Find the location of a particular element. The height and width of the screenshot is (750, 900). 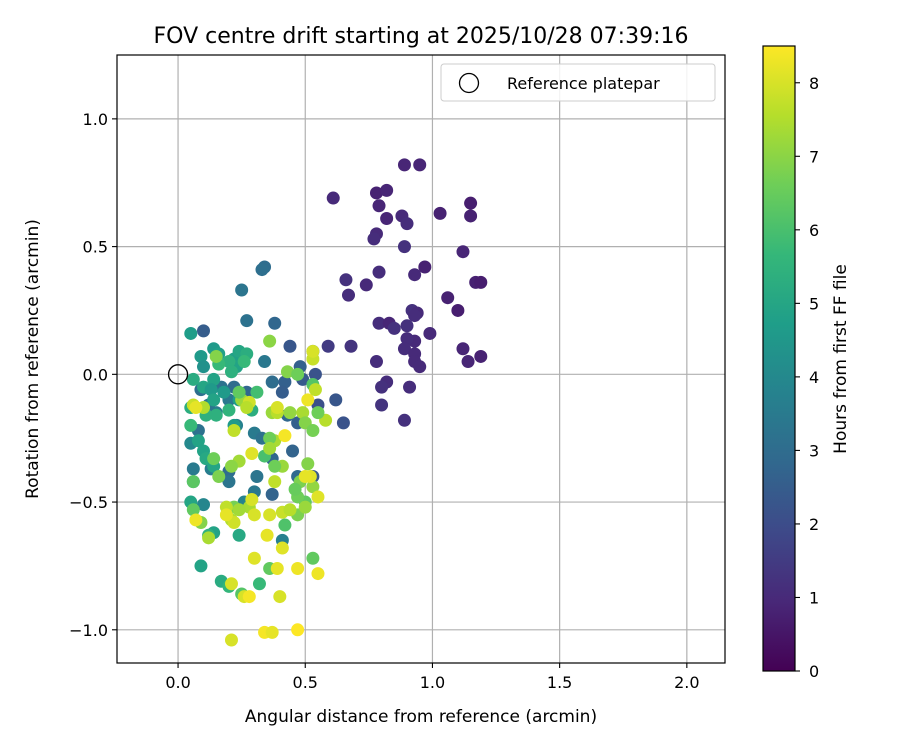

x-axis-label: Angular distance from reference (arcmin) is located at coordinates (421, 717).